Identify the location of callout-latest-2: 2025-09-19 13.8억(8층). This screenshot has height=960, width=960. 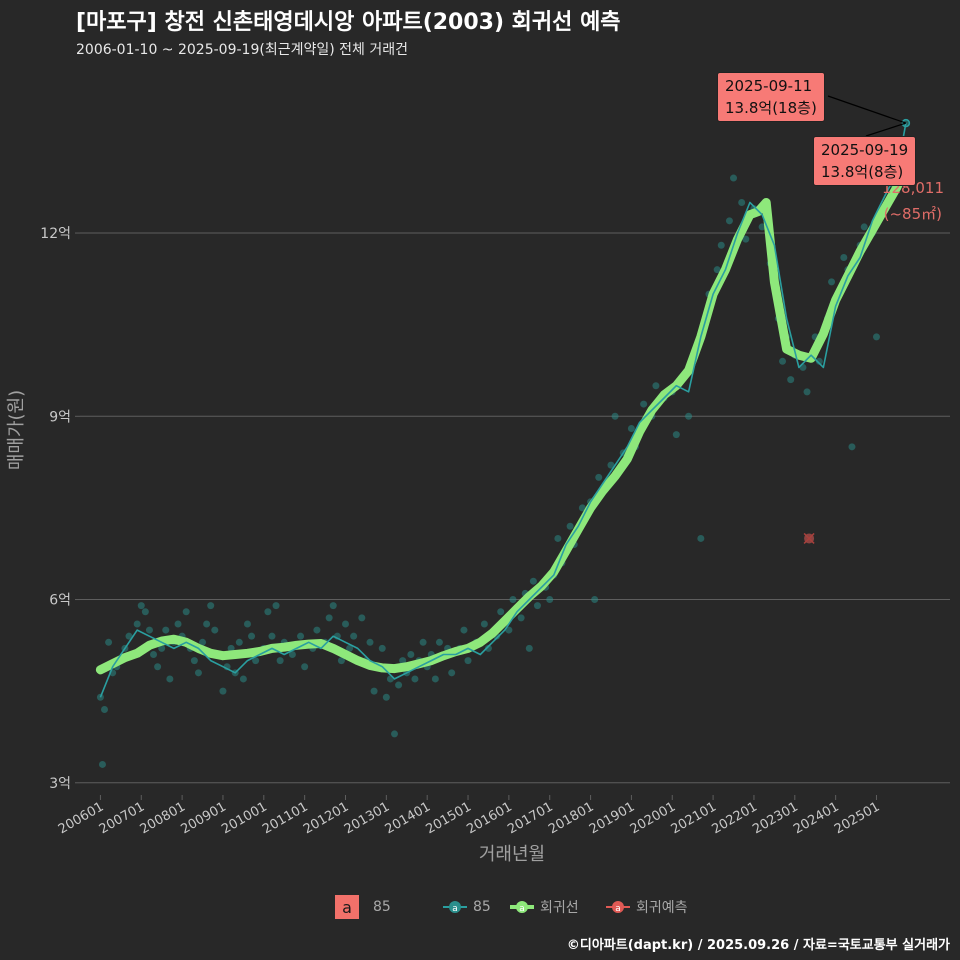
(865, 161).